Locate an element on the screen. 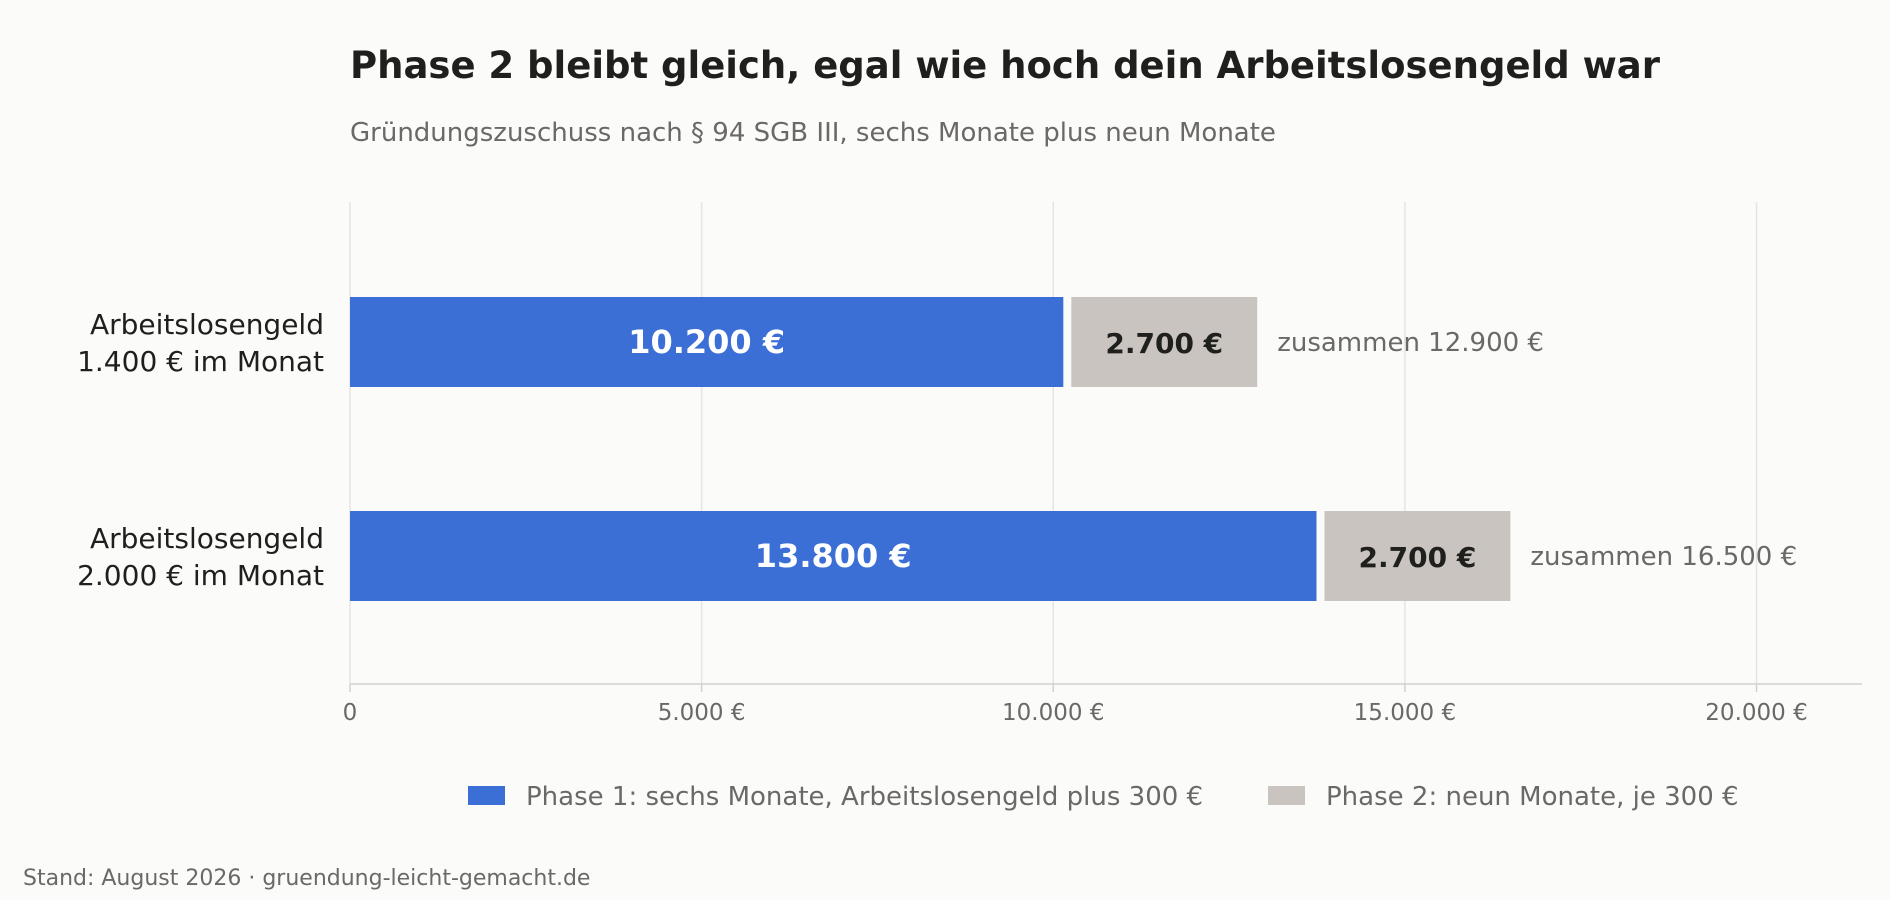  bar-value-label-phase1: 10.200 € is located at coordinates (706, 342).